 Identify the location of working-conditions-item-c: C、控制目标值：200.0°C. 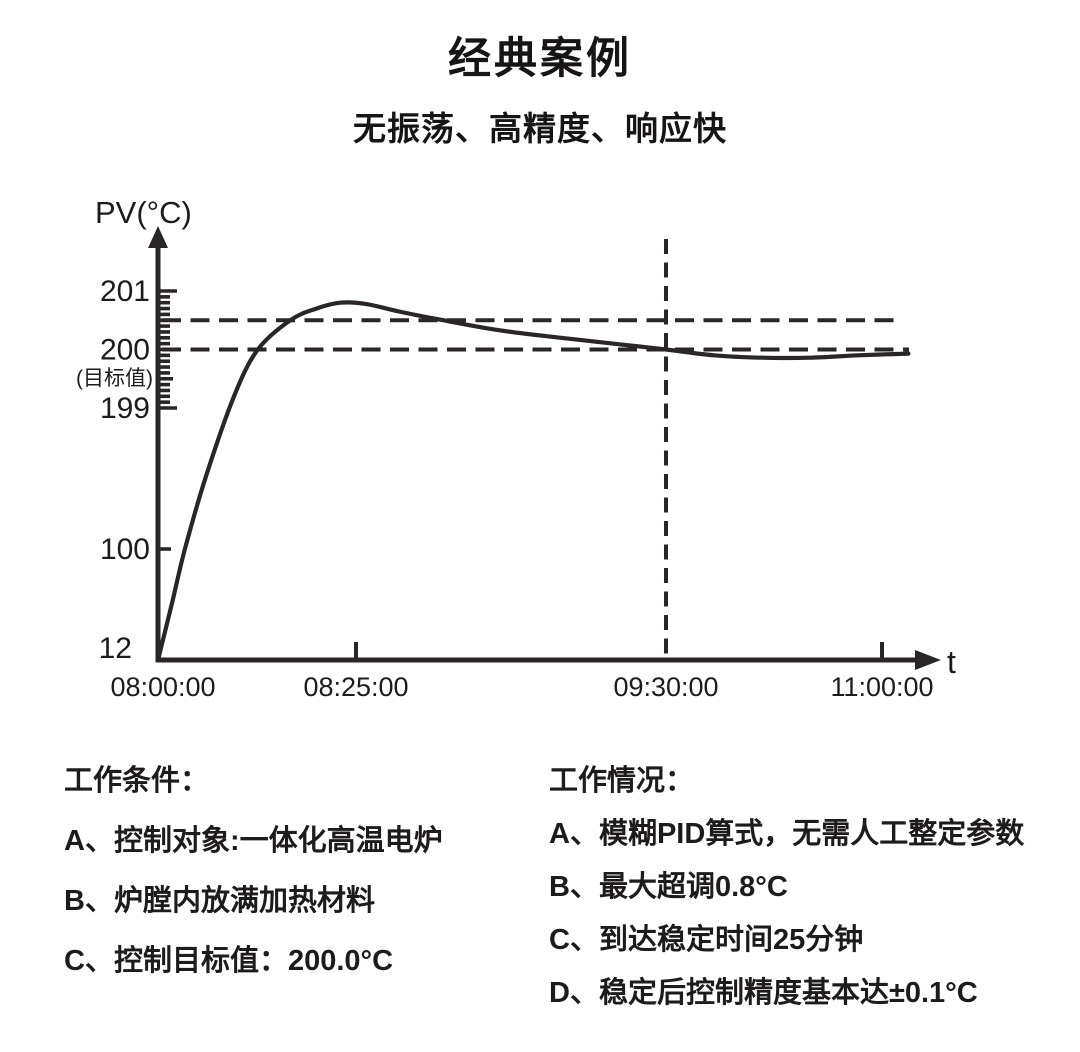
(229, 961).